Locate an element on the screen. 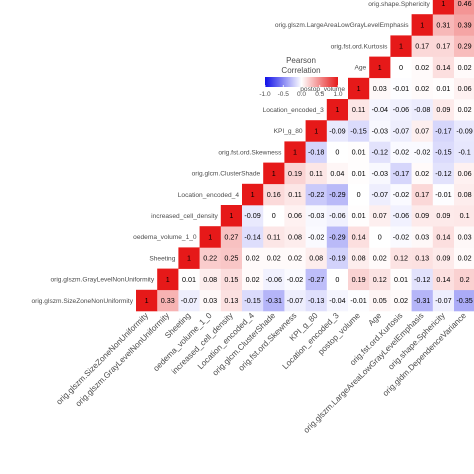 The image size is (474, 474). cell-value-label: -0.01 is located at coordinates (358, 300).